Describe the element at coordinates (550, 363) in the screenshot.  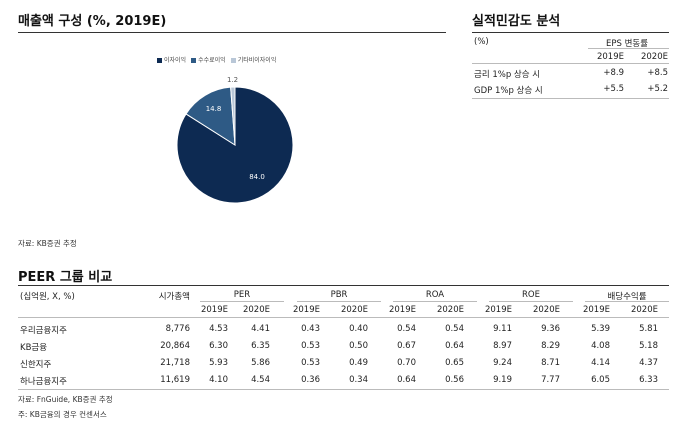
I see `peer-row-value: 8.71` at that location.